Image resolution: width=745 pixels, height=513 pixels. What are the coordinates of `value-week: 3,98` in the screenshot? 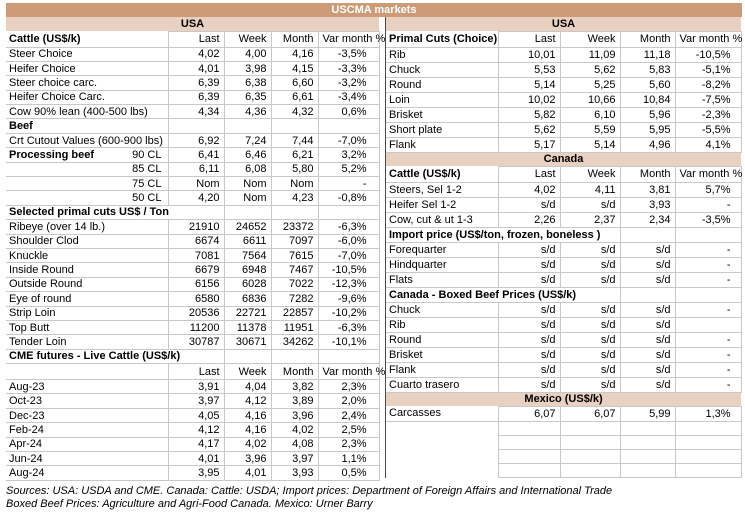 It's located at (247, 68).